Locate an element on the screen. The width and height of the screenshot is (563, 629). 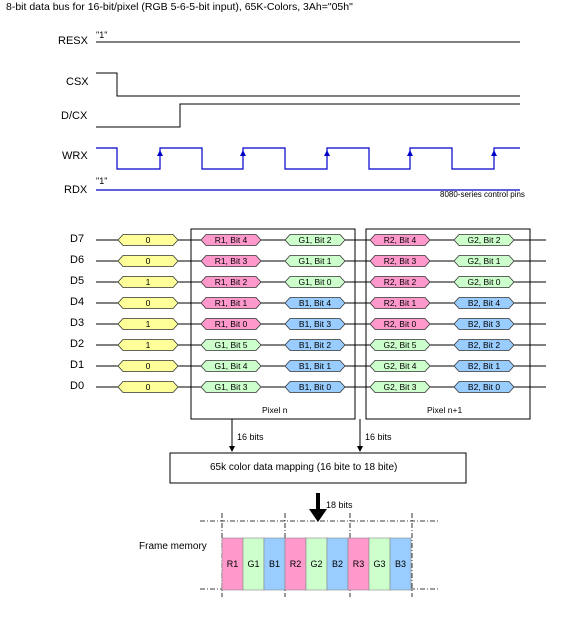
data-line-d2: 1 G1, Bit 5 B1, Bit 2 G2, Bit 5 B2, Bit 2 is located at coordinates (321, 345).